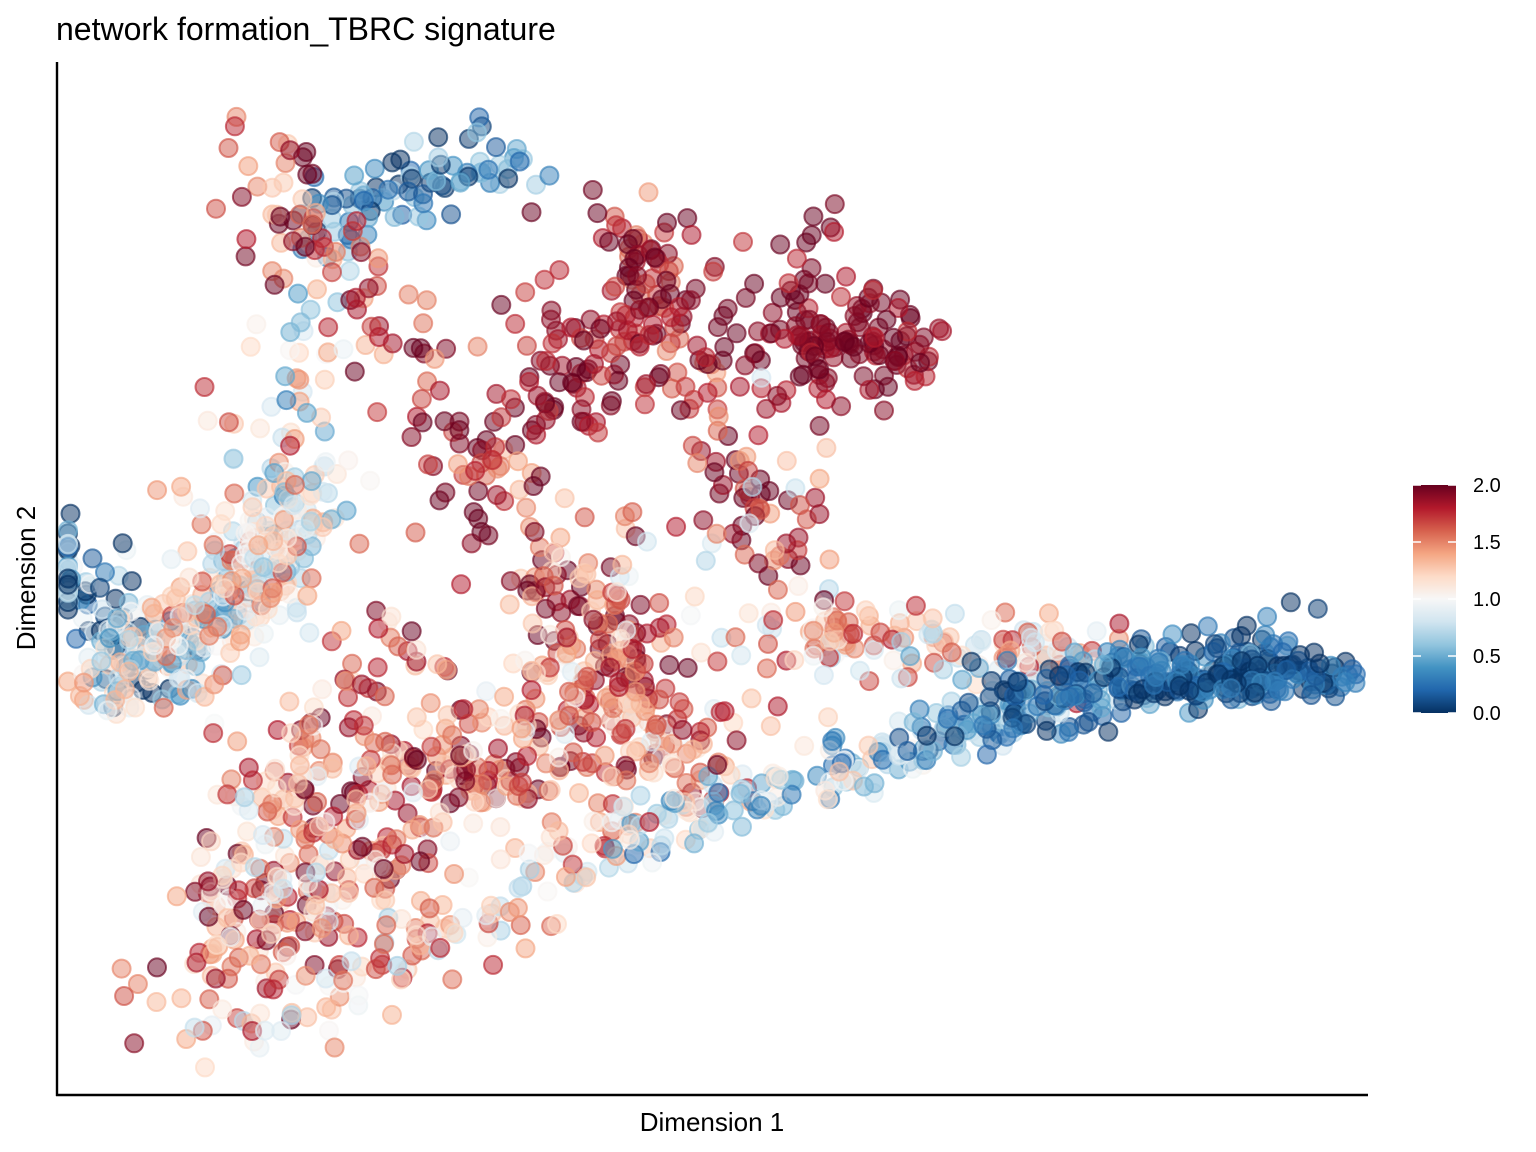 This screenshot has height=1152, width=1536. I want to click on colorbar-ticks: 0.0 0.5 1.0 1.5 2.0, so click(1457, 600).